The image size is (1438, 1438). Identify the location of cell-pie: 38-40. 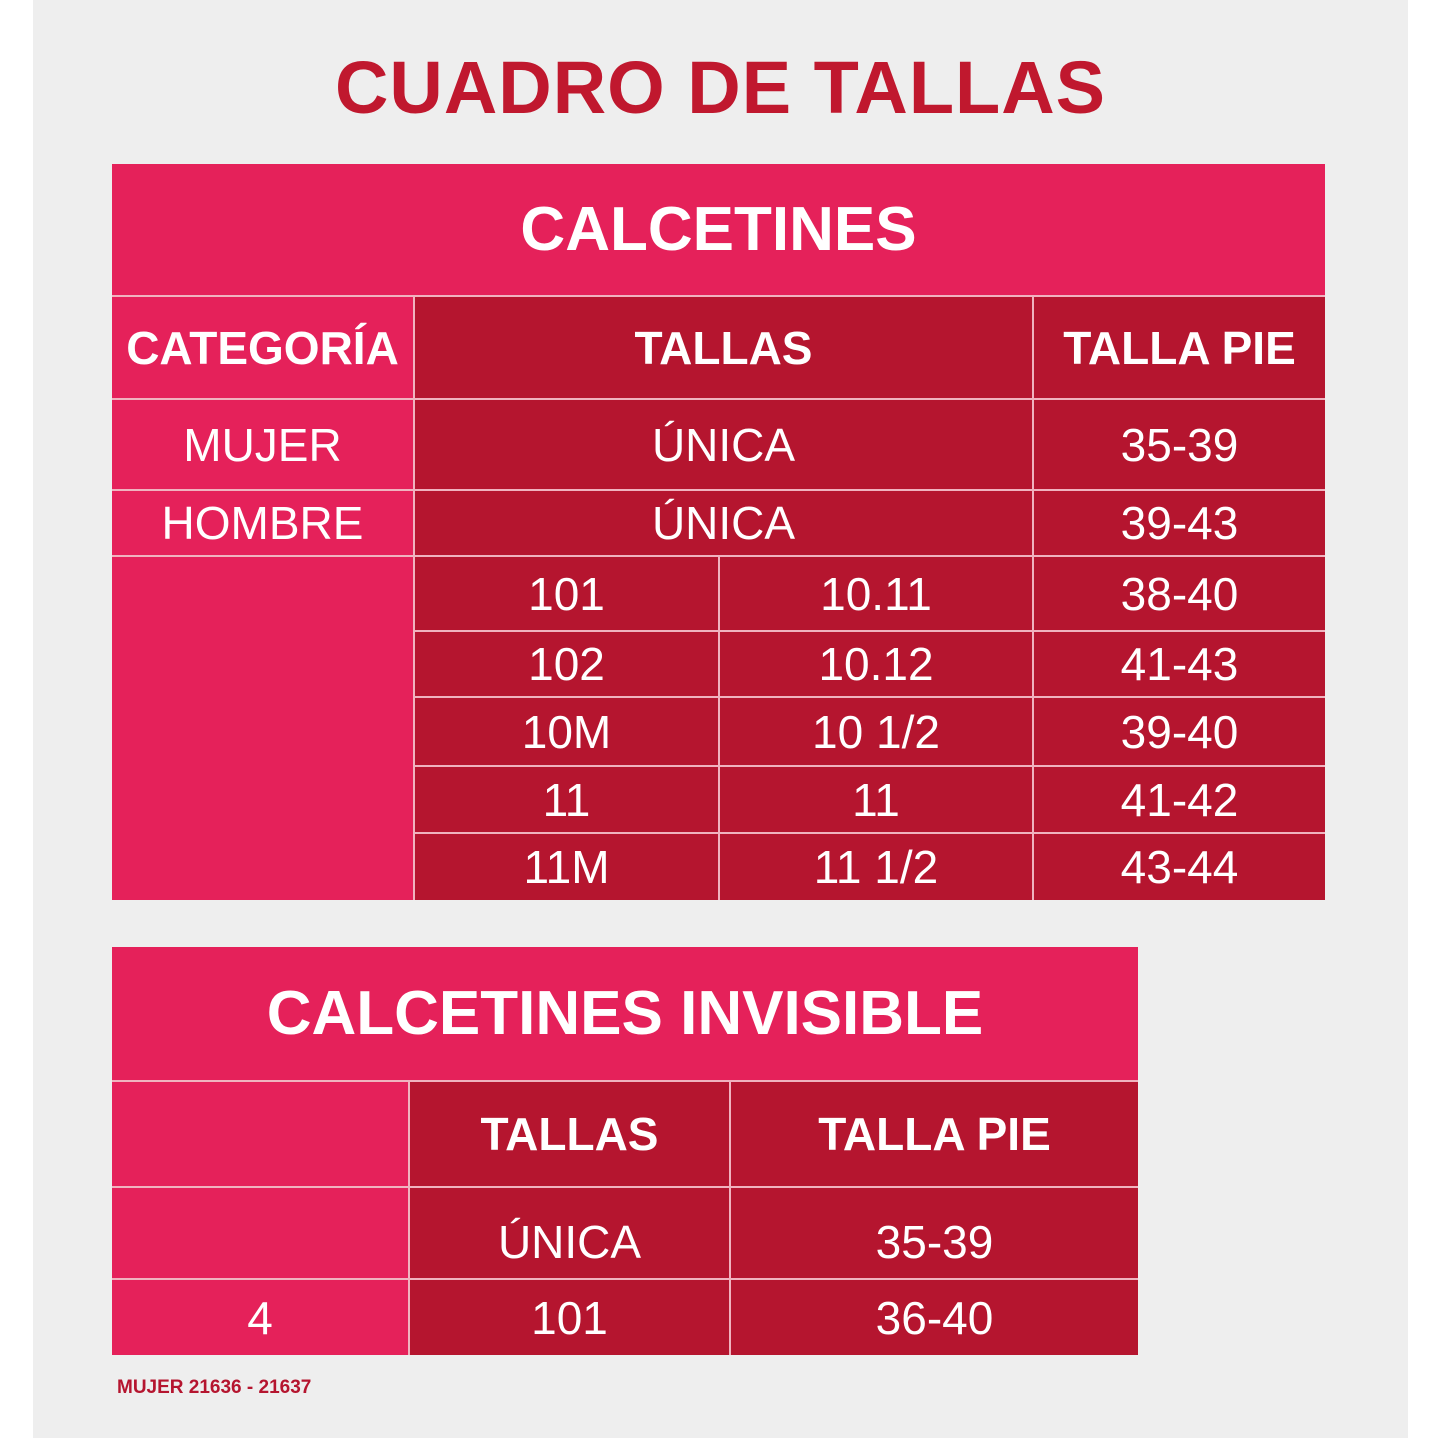
(1178, 592).